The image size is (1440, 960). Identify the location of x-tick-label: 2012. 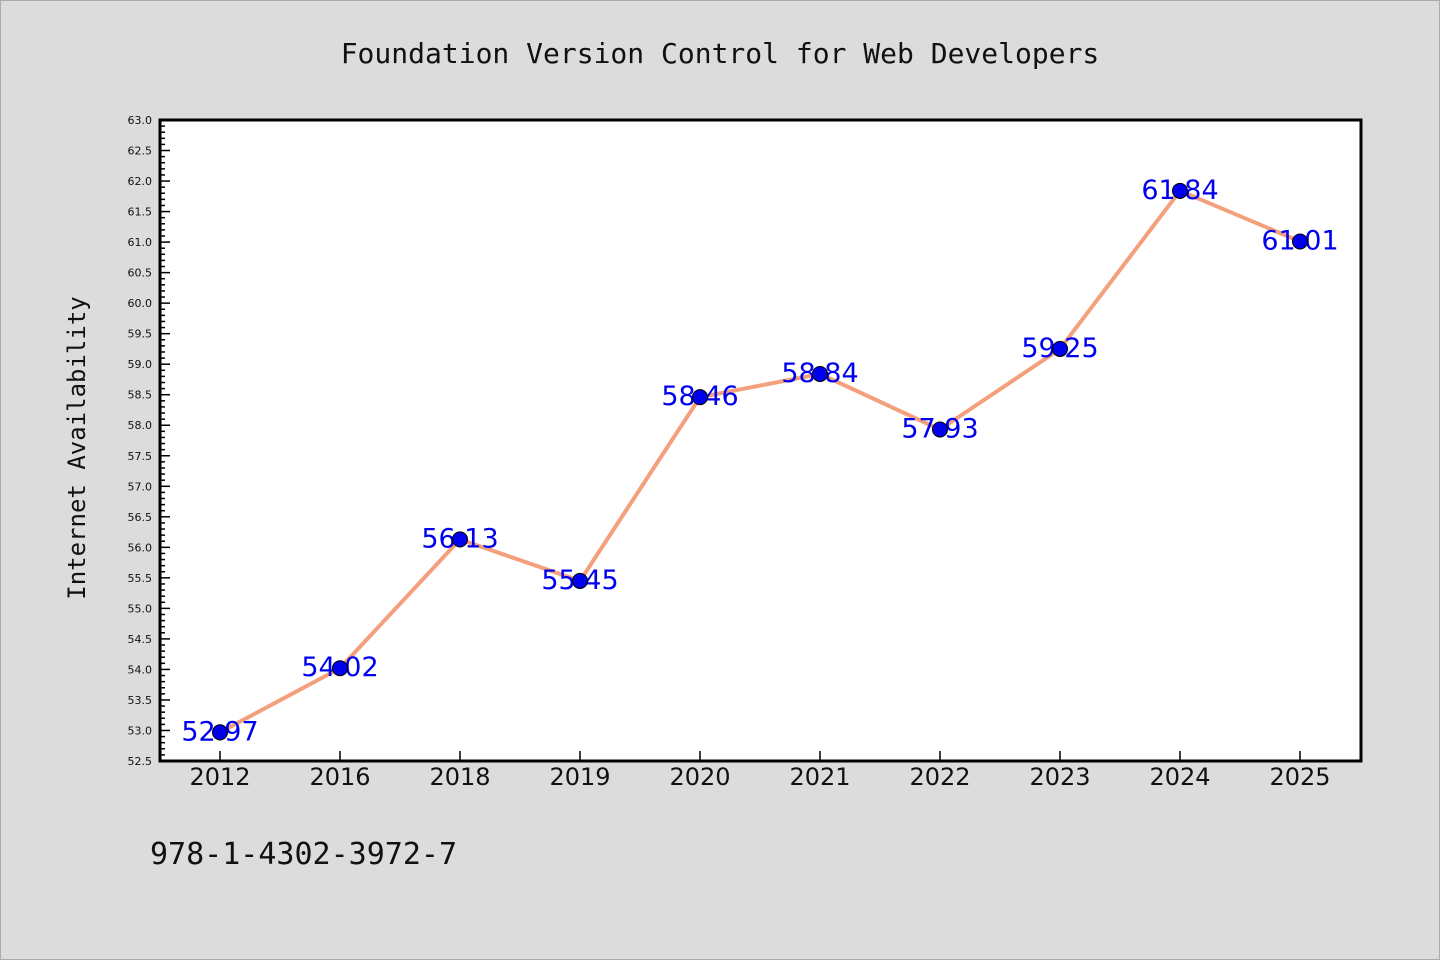
(219, 777).